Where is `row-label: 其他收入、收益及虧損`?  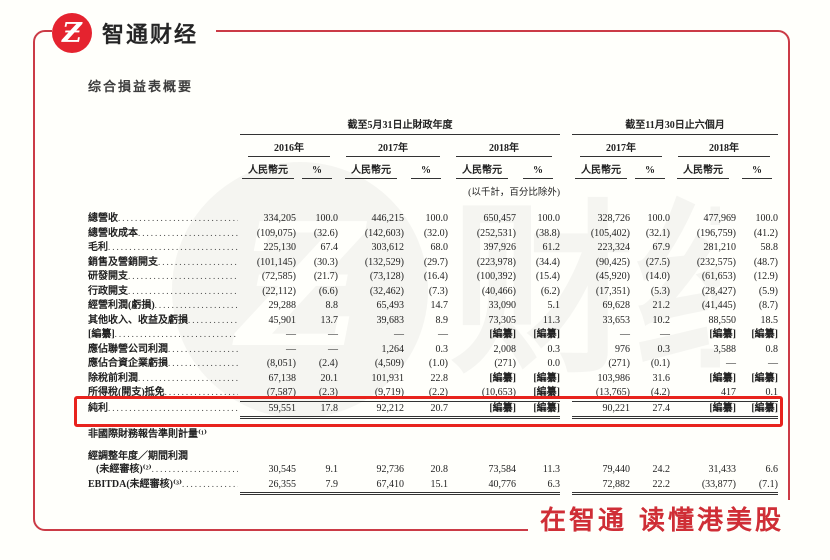
row-label: 其他收入、收益及虧損 is located at coordinates (138, 320).